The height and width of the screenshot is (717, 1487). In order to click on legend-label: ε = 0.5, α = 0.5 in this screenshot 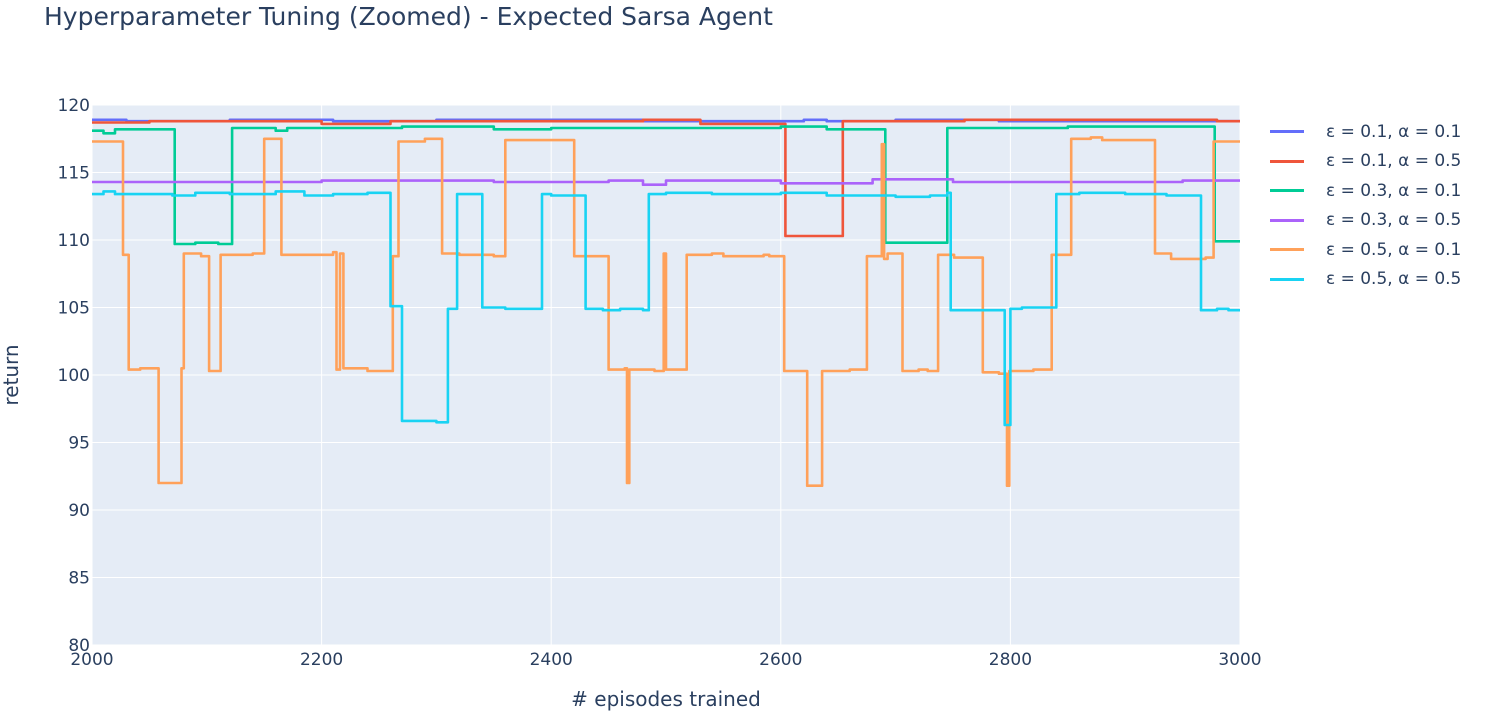, I will do `click(1394, 279)`.